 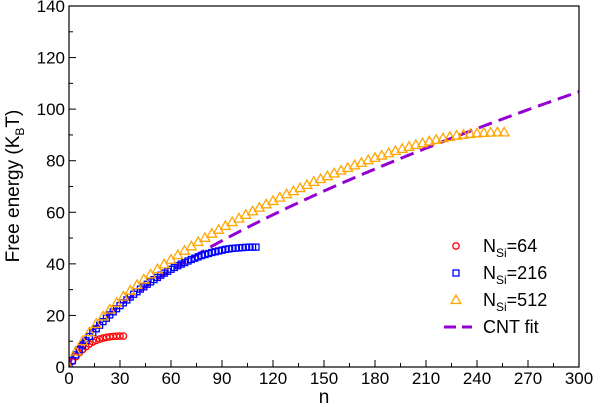 What do you see at coordinates (120, 378) in the screenshot?
I see `x-tick-label: 30` at bounding box center [120, 378].